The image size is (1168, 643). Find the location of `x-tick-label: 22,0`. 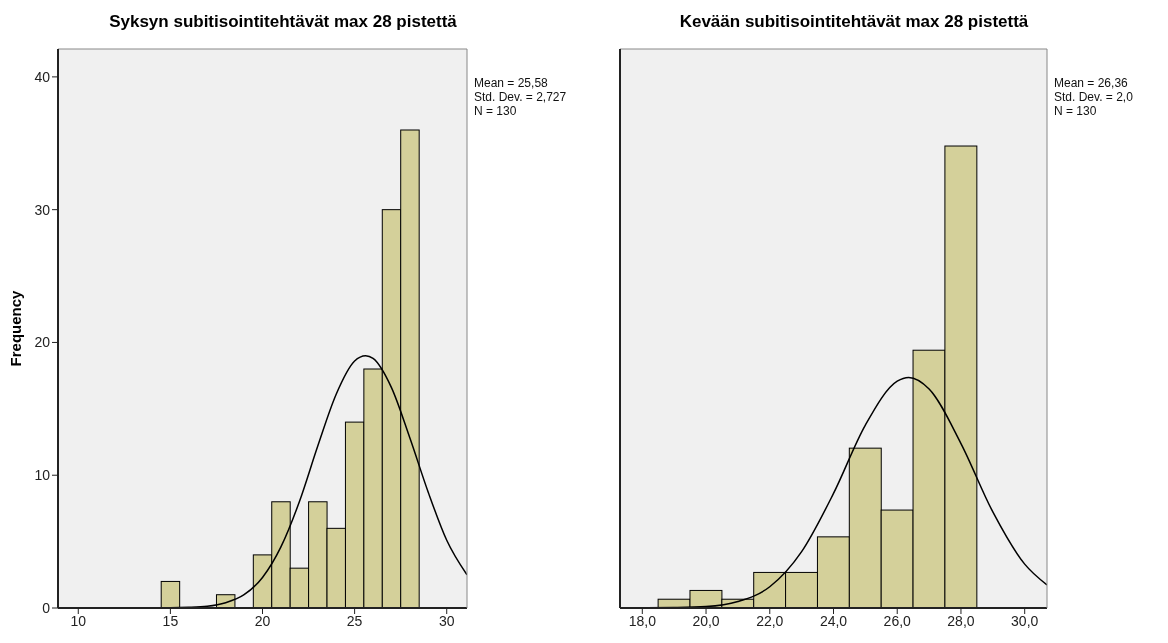

x-tick-label: 22,0 is located at coordinates (770, 620).